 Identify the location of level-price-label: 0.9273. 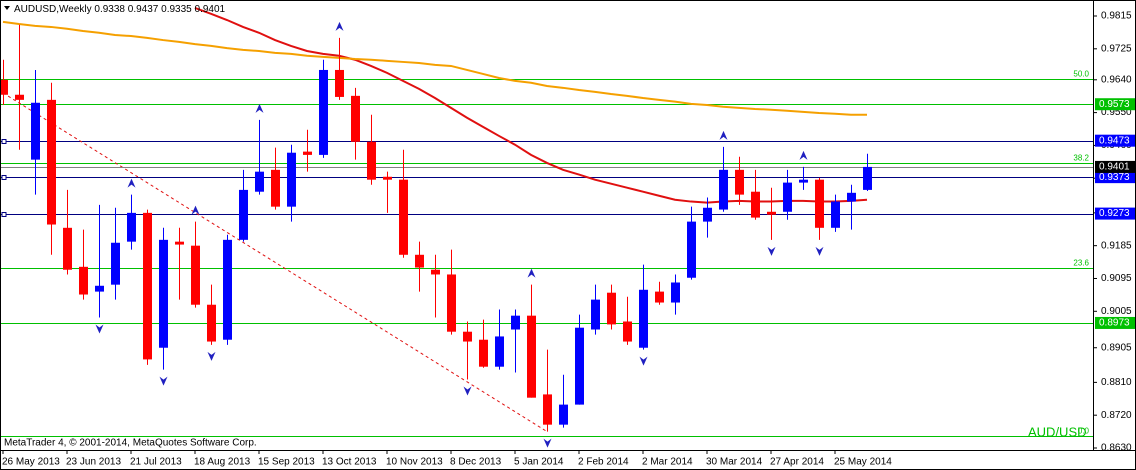
(1114, 213).